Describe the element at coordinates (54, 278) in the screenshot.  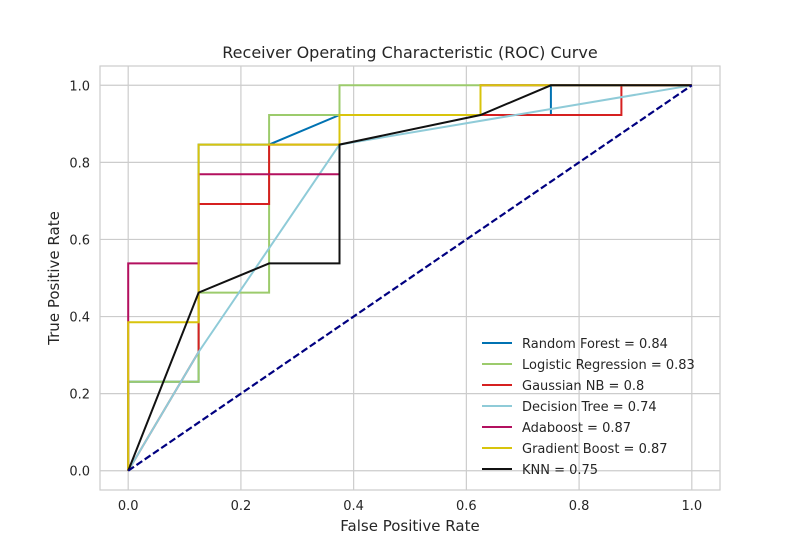
I see `y-axis-label: True Positive Rate` at that location.